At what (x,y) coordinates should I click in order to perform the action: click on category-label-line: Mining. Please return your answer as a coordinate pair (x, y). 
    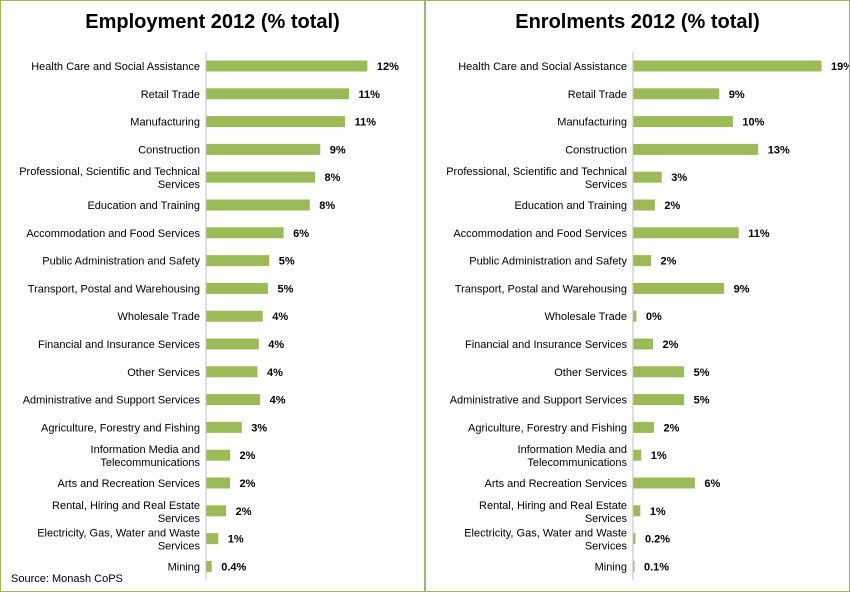
    Looking at the image, I should click on (184, 567).